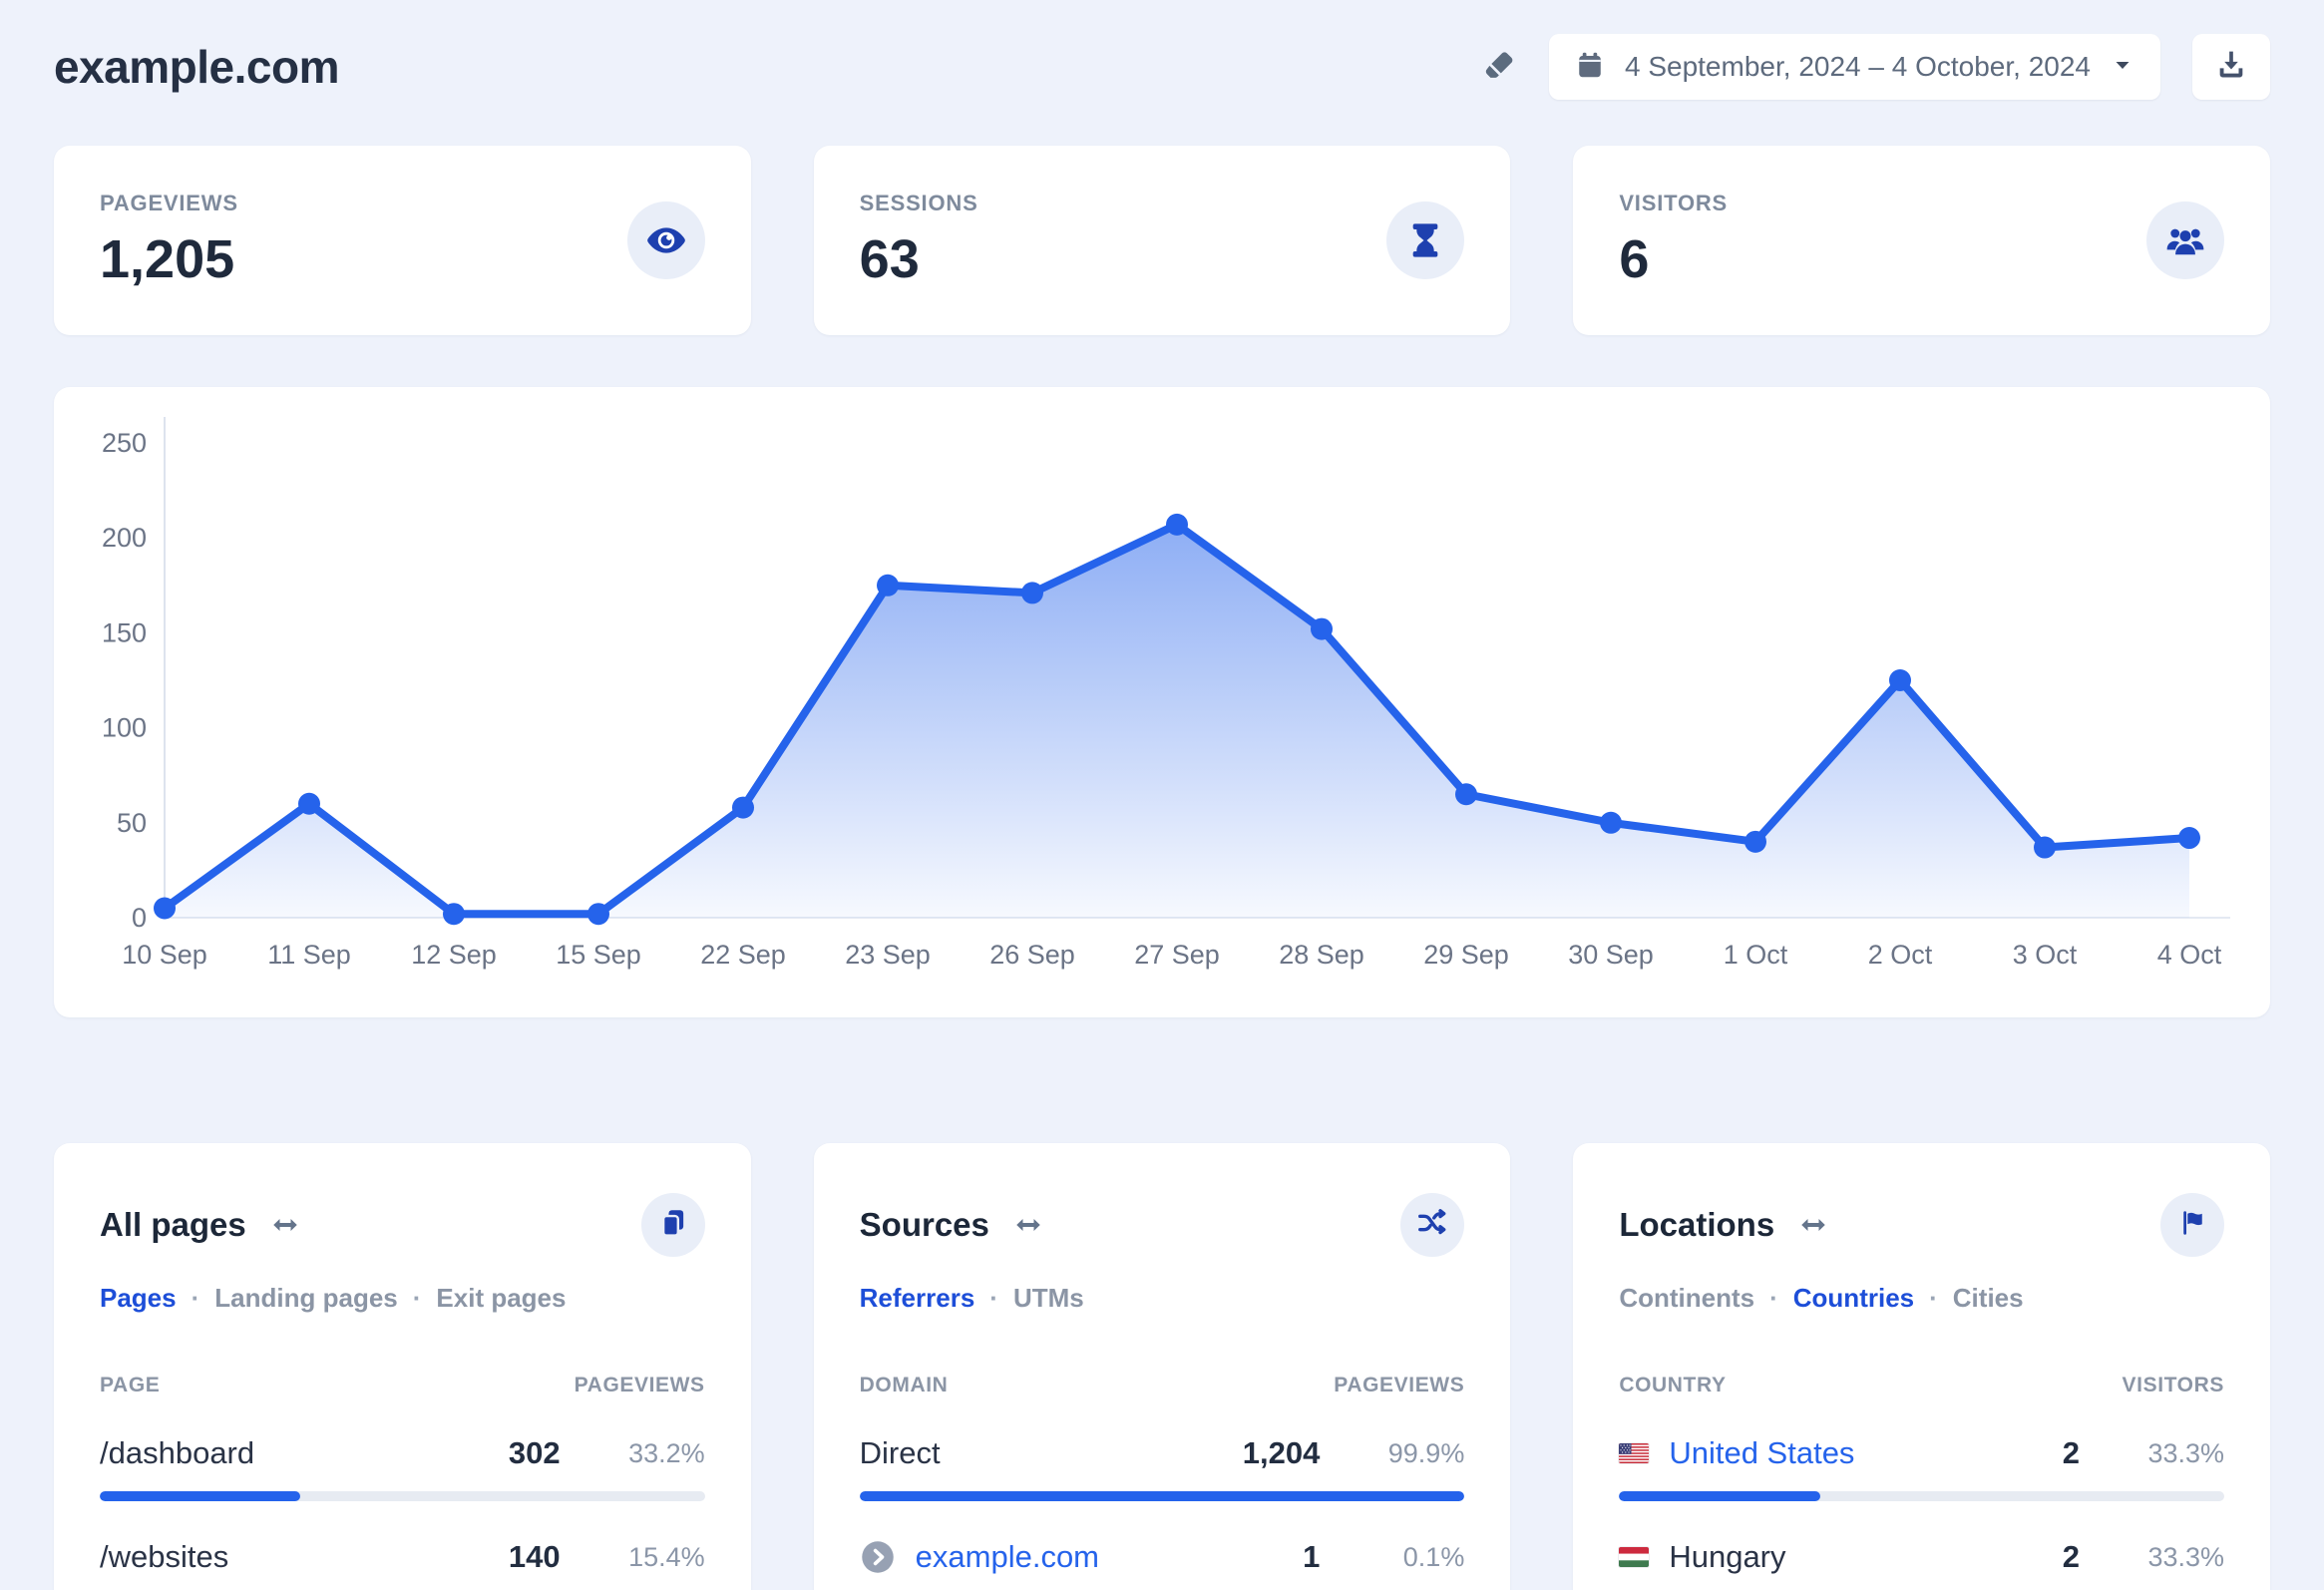 This screenshot has width=2324, height=1590. Describe the element at coordinates (917, 1298) in the screenshot. I see `tab-referrers: Referrers` at that location.